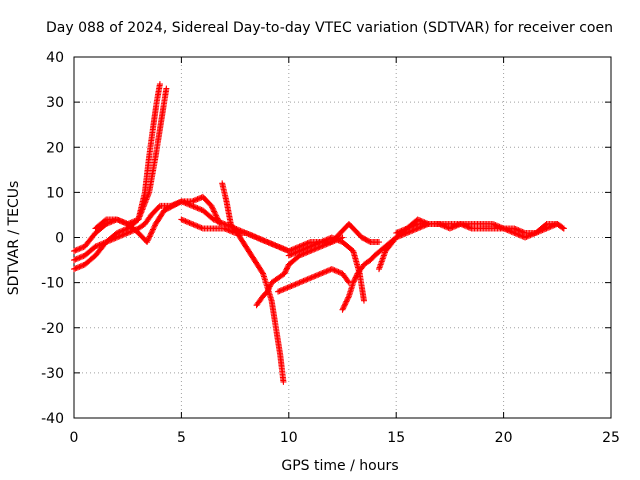  What do you see at coordinates (181, 438) in the screenshot?
I see `x-tick-label: 5` at bounding box center [181, 438].